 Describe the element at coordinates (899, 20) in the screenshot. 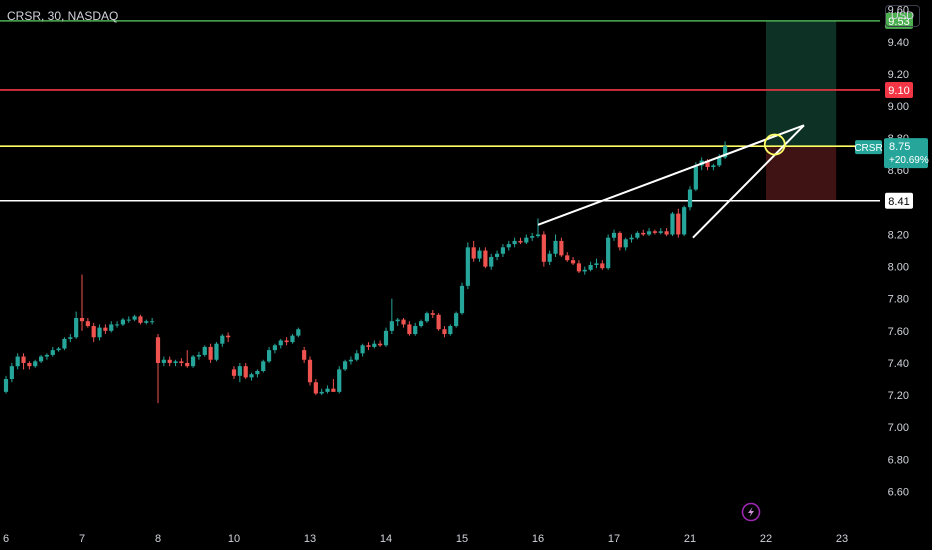

I see `price-tag-target-bg` at that location.